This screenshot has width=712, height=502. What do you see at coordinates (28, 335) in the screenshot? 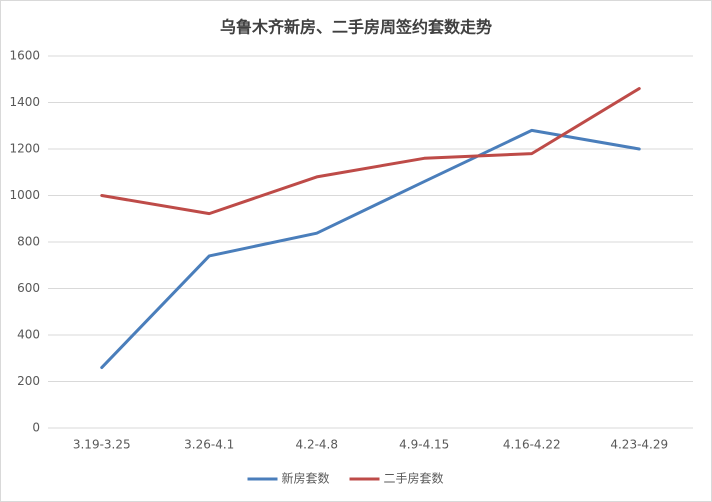
I see `y-tick-label: 400` at bounding box center [28, 335].